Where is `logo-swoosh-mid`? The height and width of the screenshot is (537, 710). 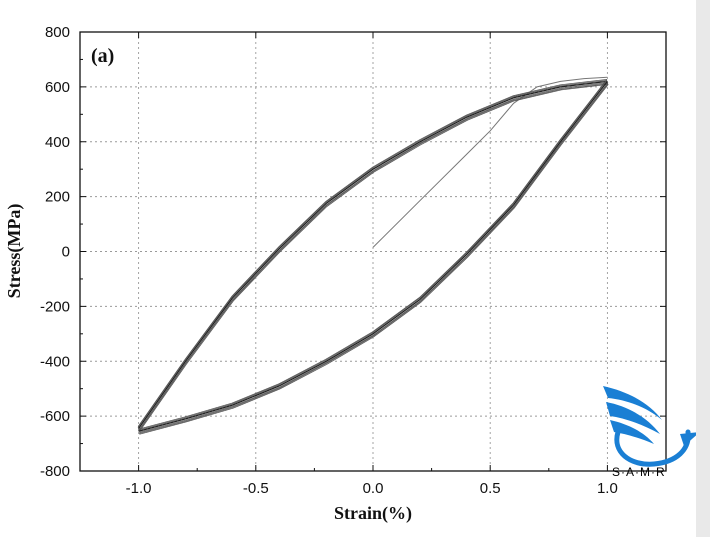
logo-swoosh-mid is located at coordinates (633, 418).